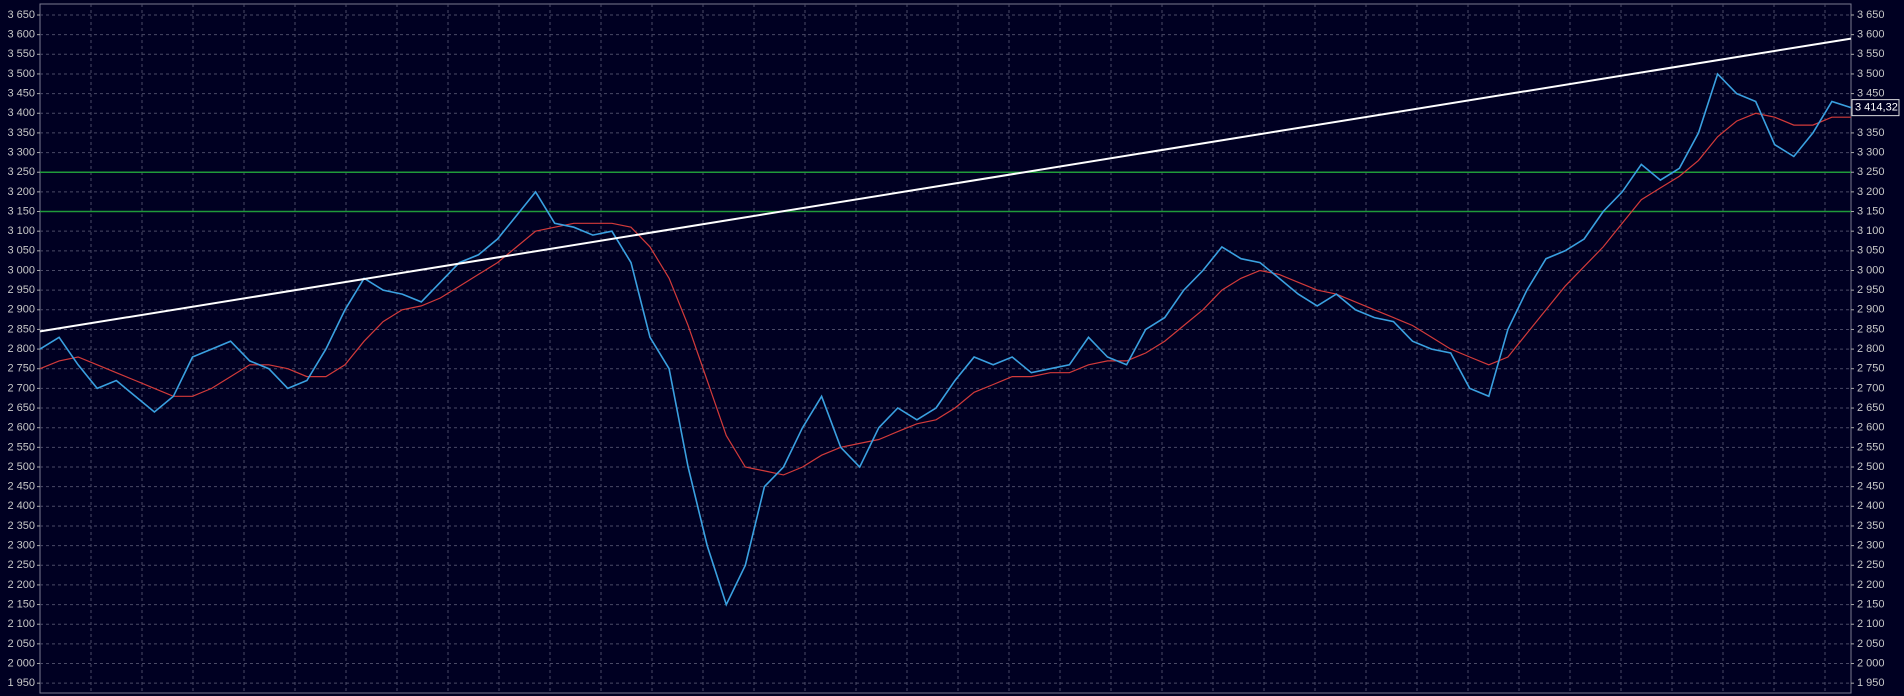  What do you see at coordinates (21, 270) in the screenshot?
I see `y-tick-label: 3 000` at bounding box center [21, 270].